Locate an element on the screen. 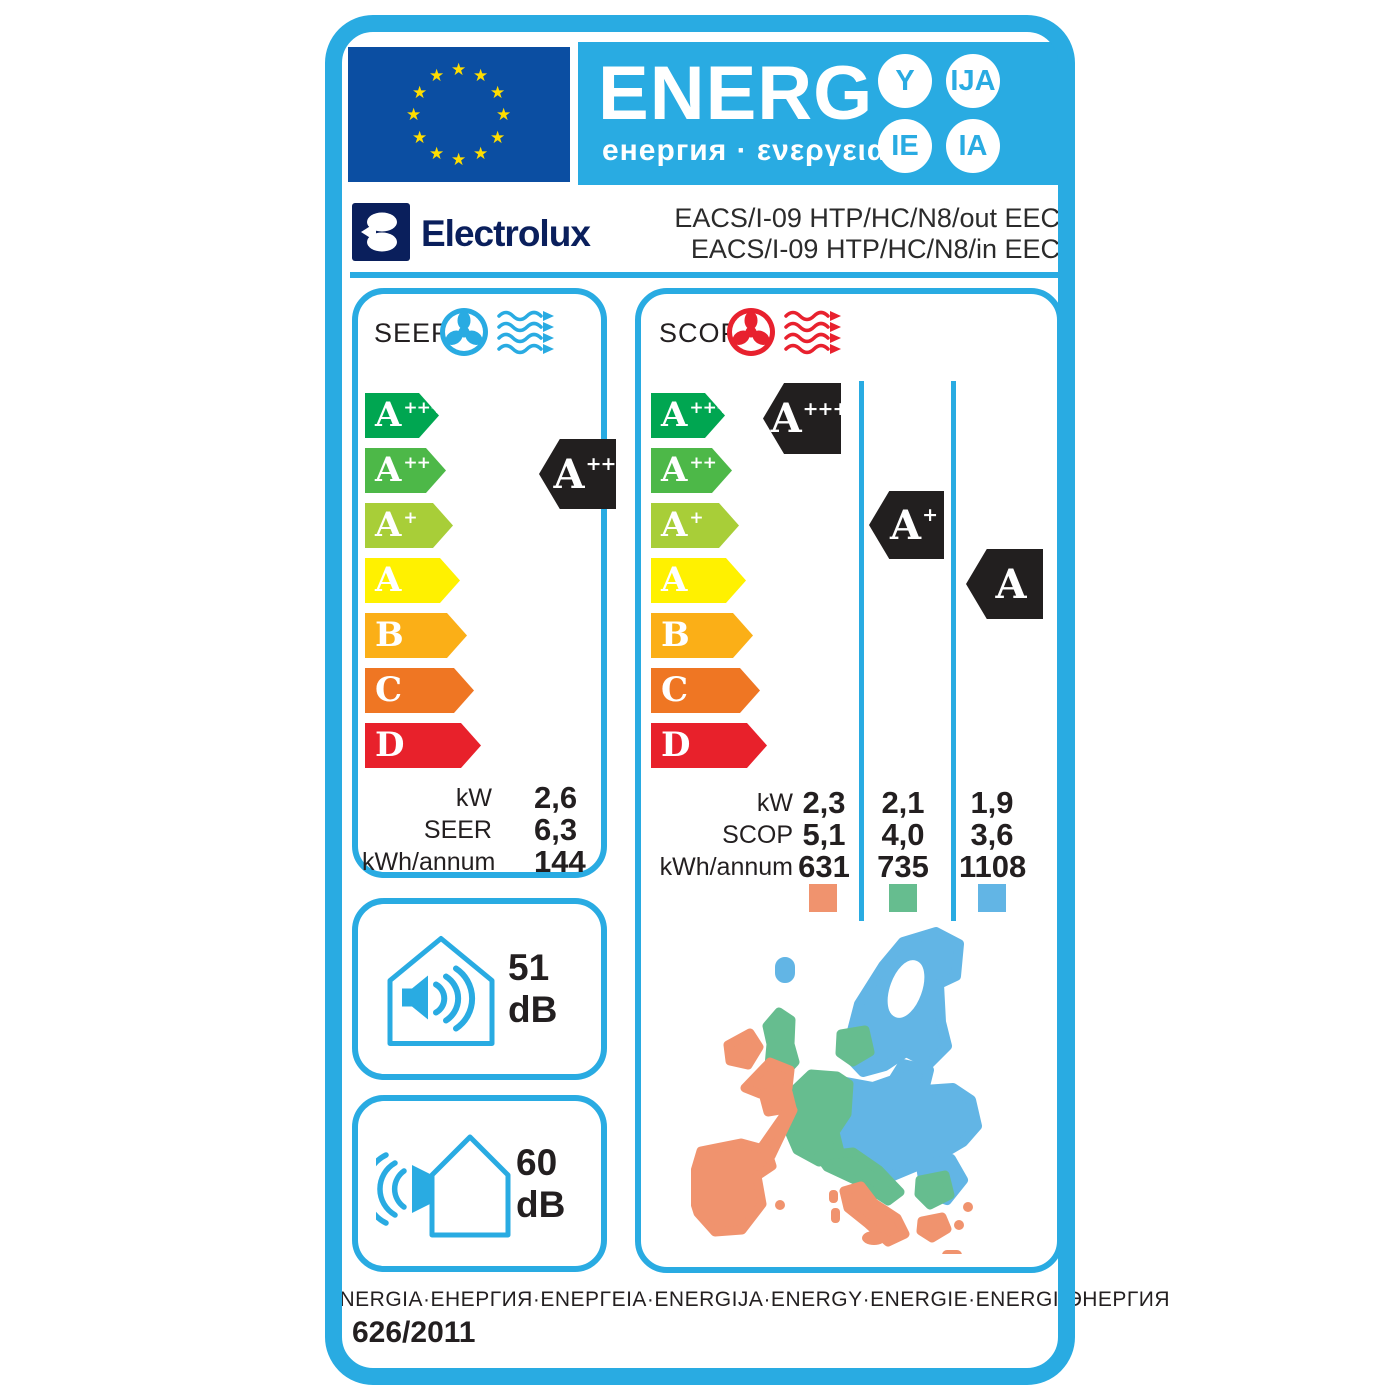 The height and width of the screenshot is (1400, 1400). outdoor-noise-panel: 60 dB is located at coordinates (479, 1183).